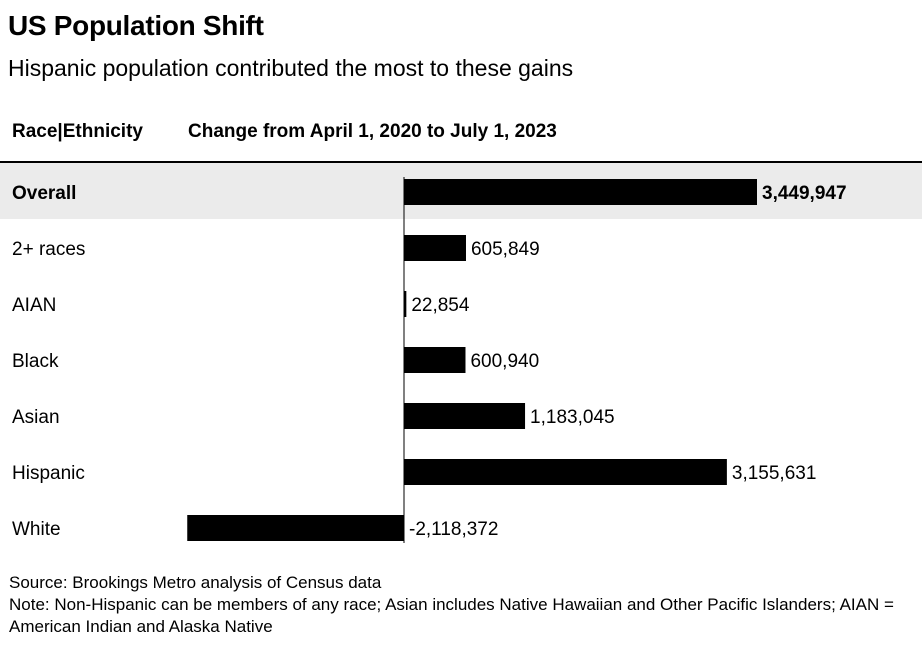  What do you see at coordinates (34, 305) in the screenshot?
I see `category-label-aian: AIAN` at bounding box center [34, 305].